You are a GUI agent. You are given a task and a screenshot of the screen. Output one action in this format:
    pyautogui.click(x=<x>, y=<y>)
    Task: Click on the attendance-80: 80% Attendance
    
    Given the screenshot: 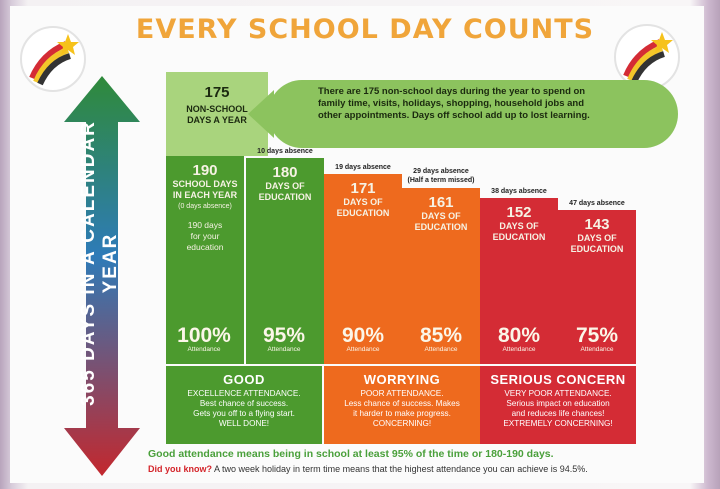 What is the action you would take?
    pyautogui.click(x=519, y=338)
    